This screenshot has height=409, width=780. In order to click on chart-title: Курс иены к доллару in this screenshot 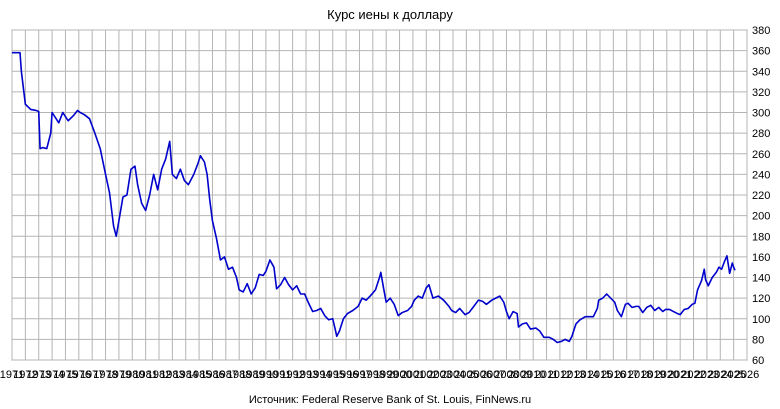, I will do `click(390, 14)`.